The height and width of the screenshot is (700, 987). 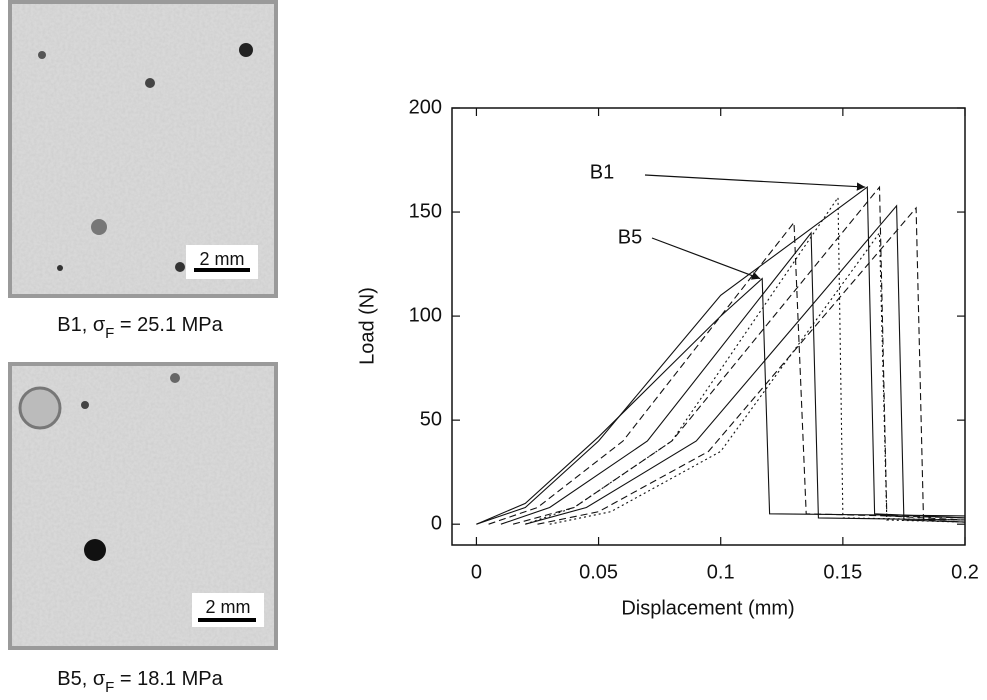 I want to click on y-tick-label: 200, so click(x=425, y=107).